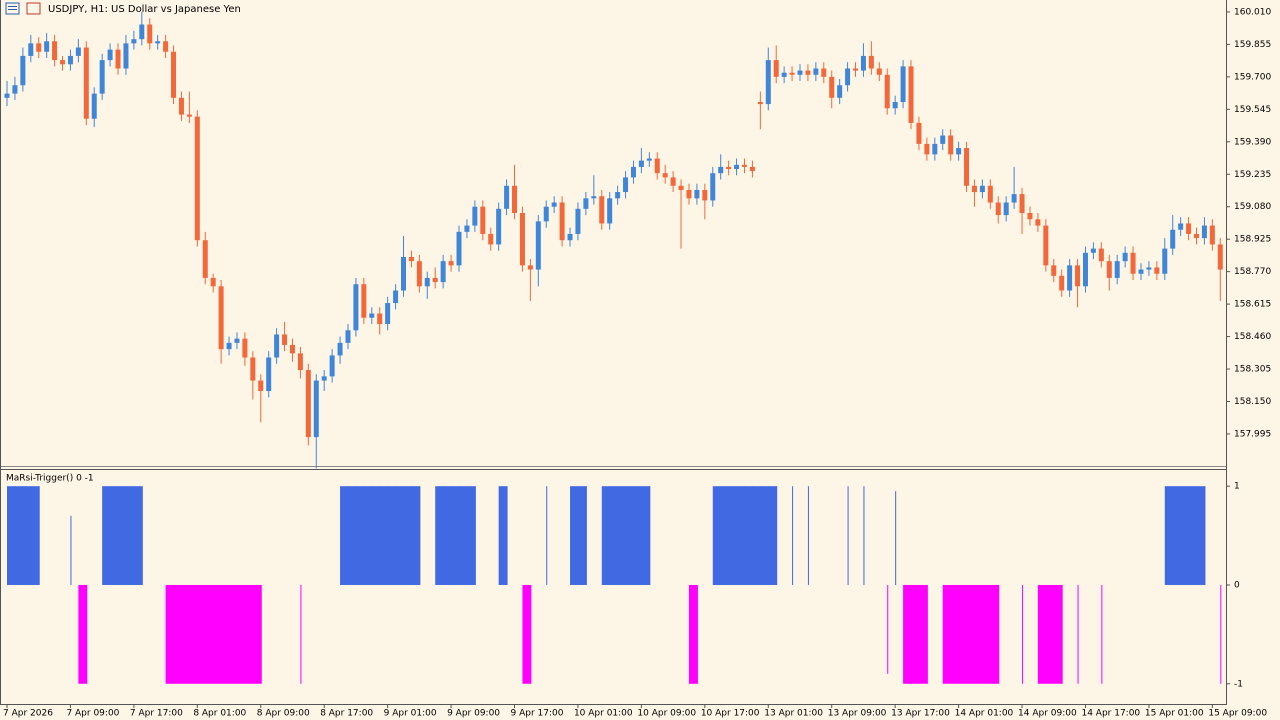 Image resolution: width=1280 pixels, height=720 pixels. I want to click on menu-icon, so click(12, 8).